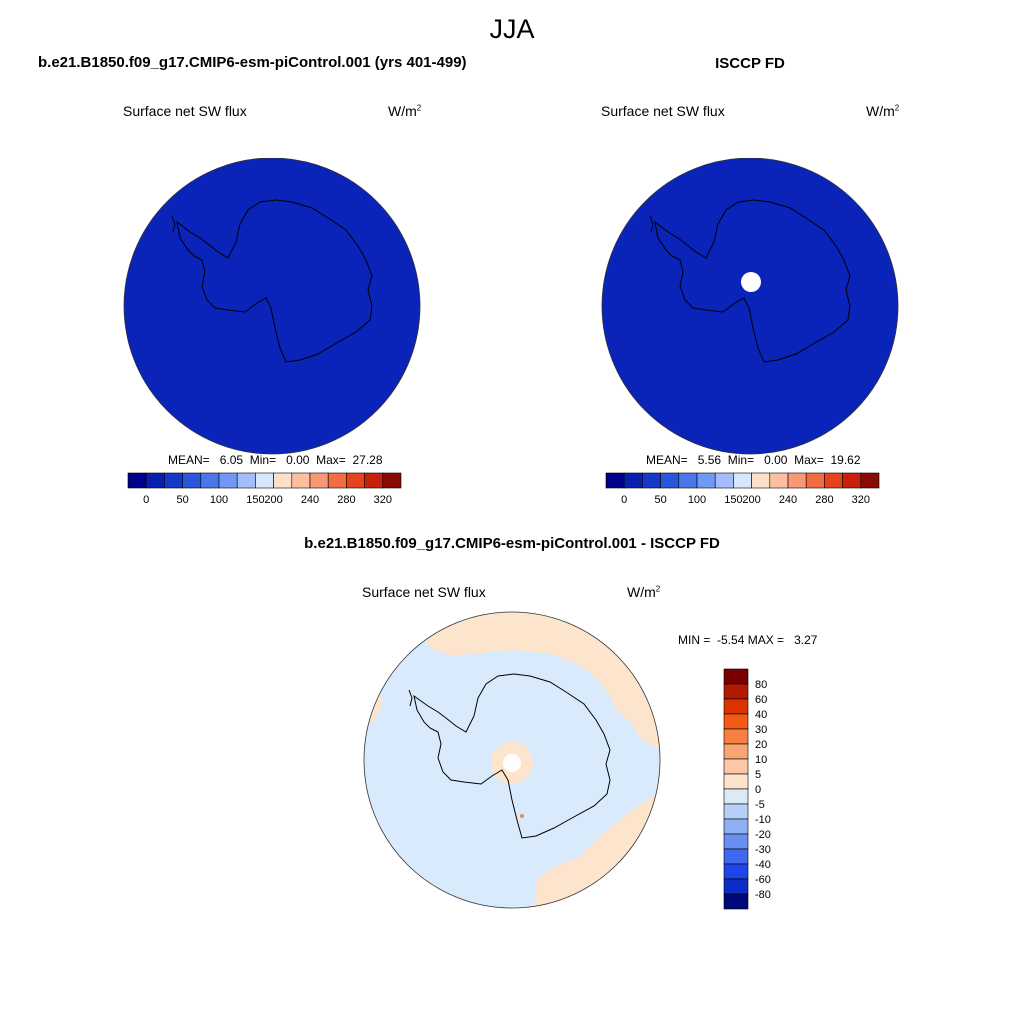  What do you see at coordinates (883, 111) in the screenshot?
I see `obs-units-label: W/m2` at bounding box center [883, 111].